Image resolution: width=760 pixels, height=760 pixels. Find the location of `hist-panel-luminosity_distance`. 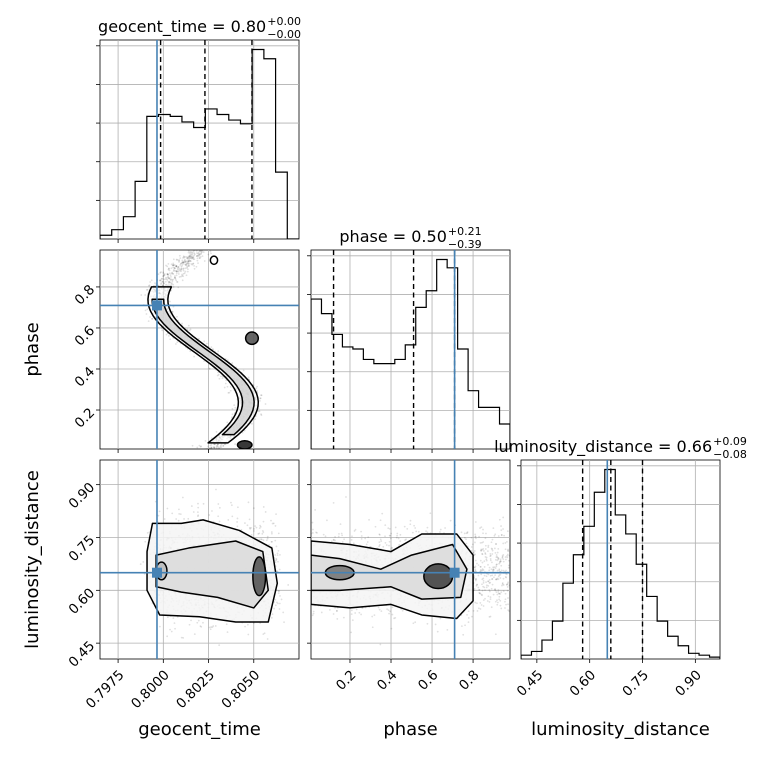

hist-panel-luminosity_distance is located at coordinates (620, 559).